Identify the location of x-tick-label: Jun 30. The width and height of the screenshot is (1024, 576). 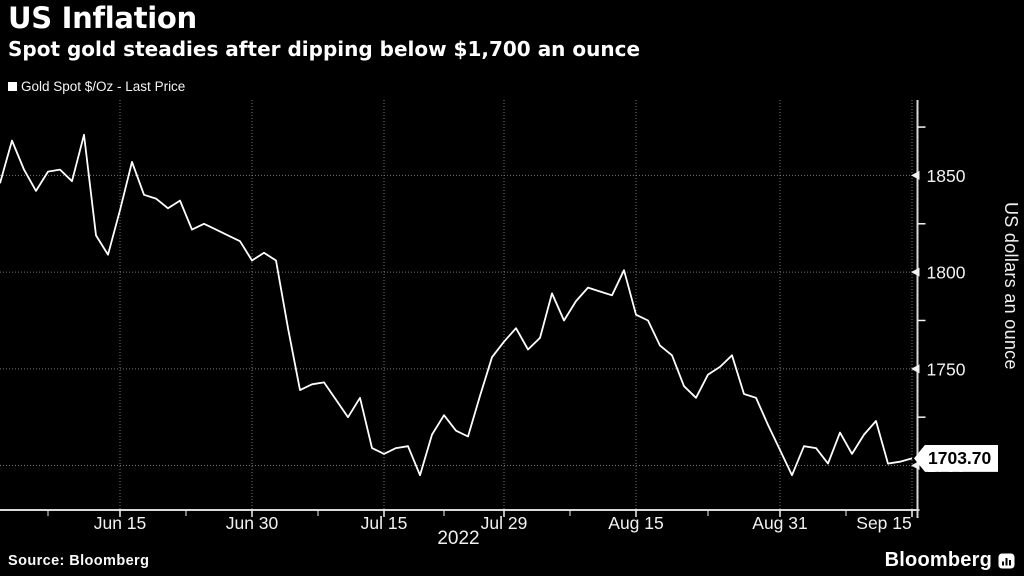
(252, 523).